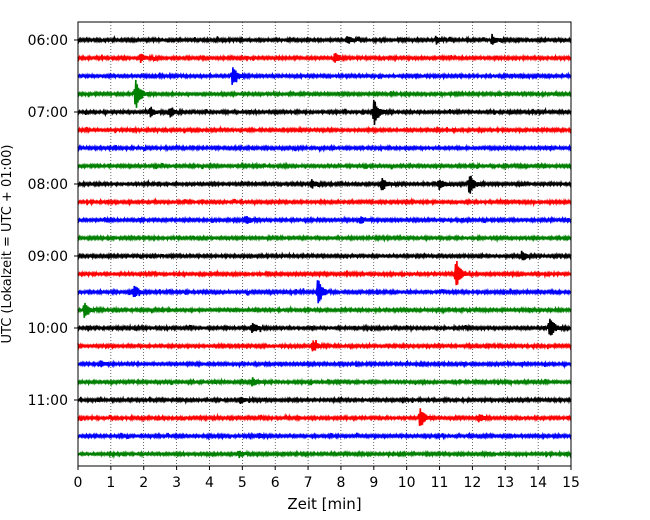 The height and width of the screenshot is (520, 650). Describe the element at coordinates (275, 483) in the screenshot. I see `x-tick-label: 6` at that location.